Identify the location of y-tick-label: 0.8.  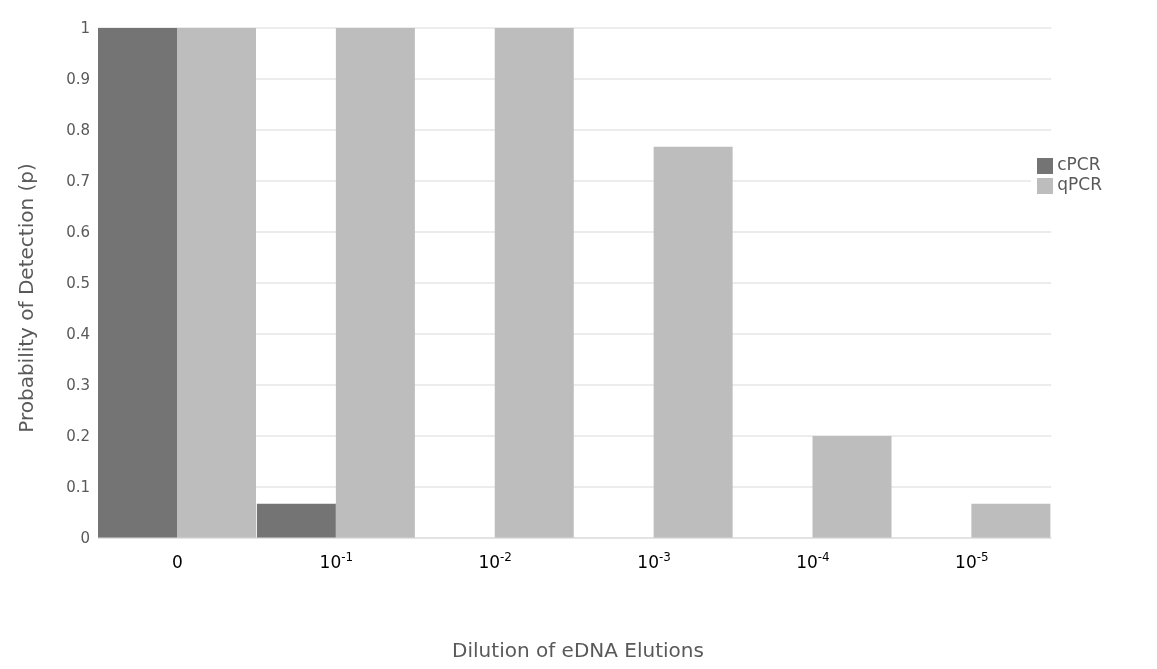
(78, 130).